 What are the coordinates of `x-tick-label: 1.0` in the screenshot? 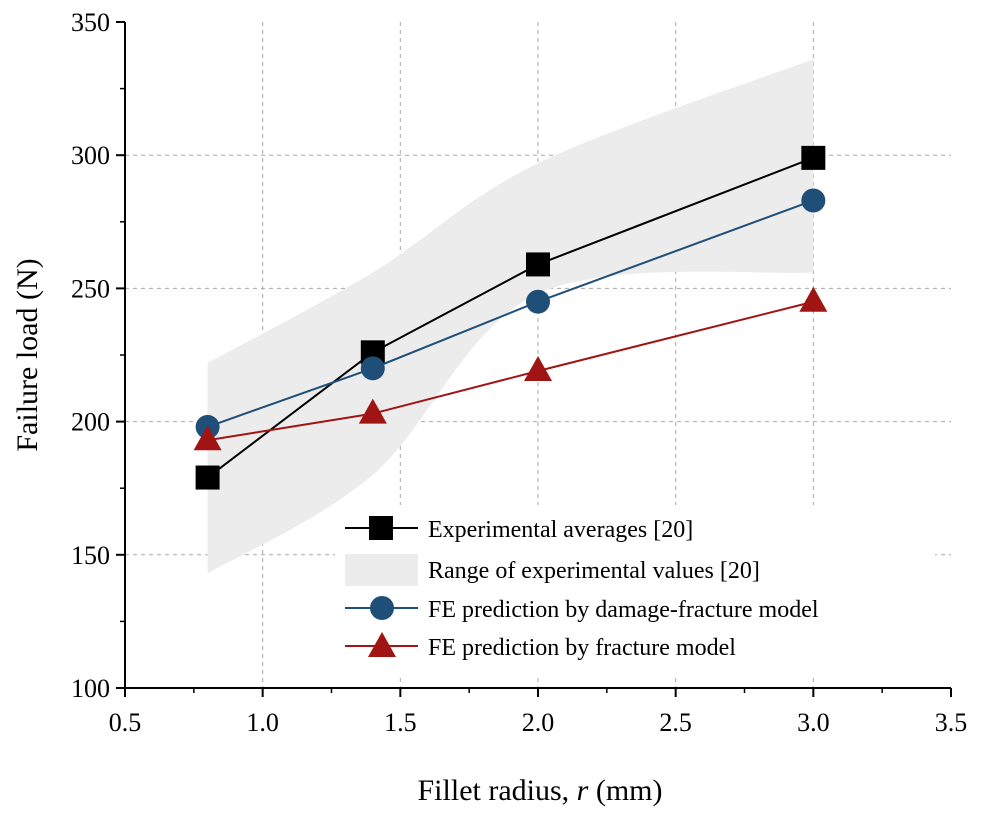 It's located at (262, 722).